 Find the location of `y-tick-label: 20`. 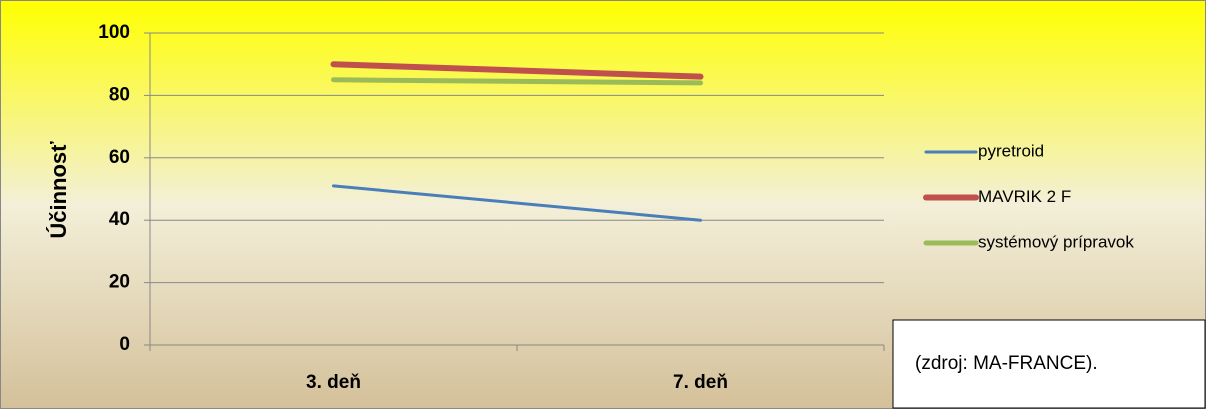

y-tick-label: 20 is located at coordinates (119, 282).